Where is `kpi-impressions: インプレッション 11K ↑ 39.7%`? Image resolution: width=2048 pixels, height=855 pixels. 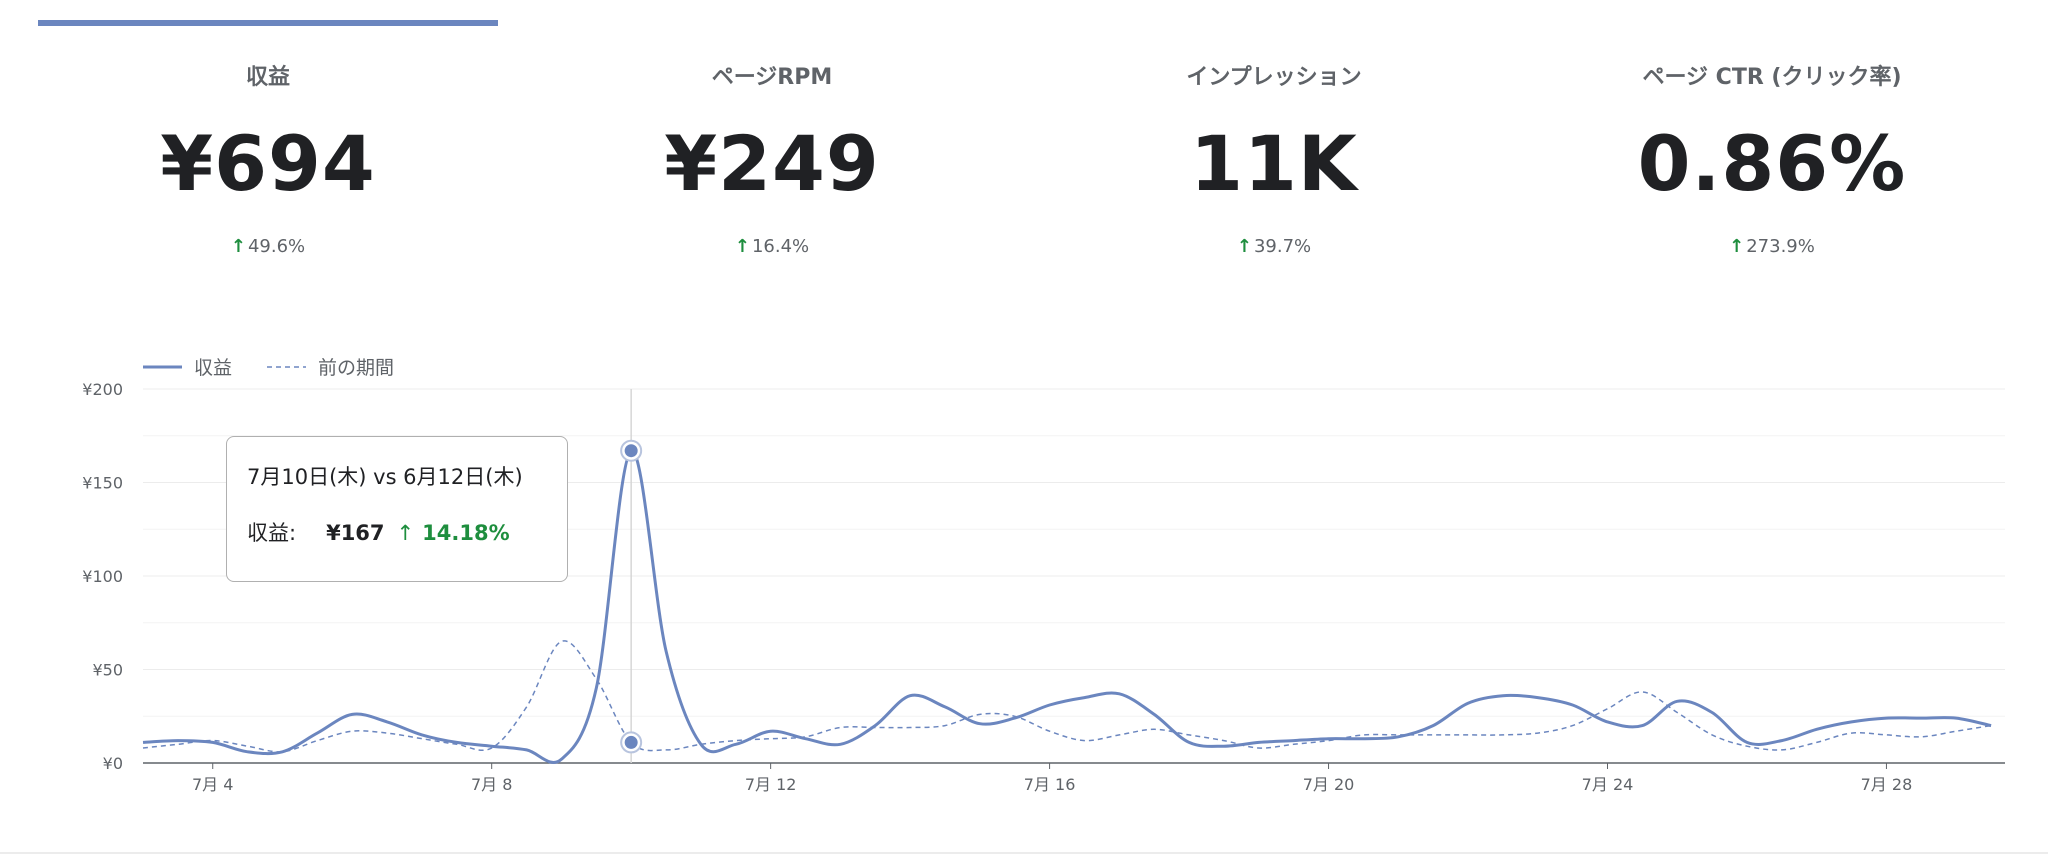 kpi-impressions: インプレッション 11K ↑ 39.7% is located at coordinates (1274, 161).